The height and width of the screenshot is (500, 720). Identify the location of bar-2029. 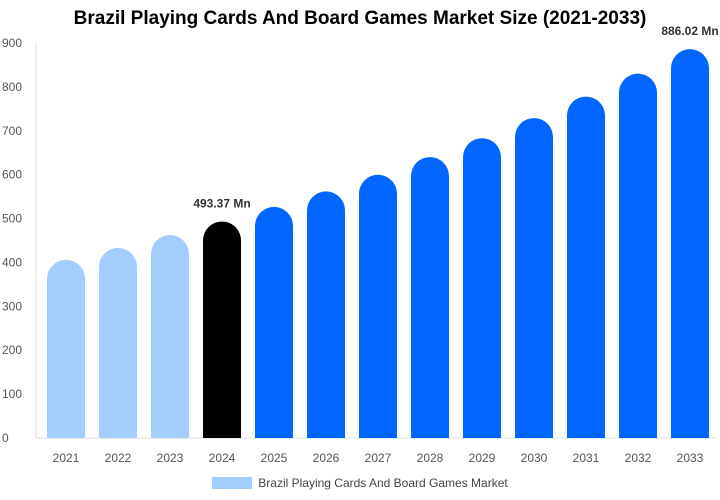
(482, 288).